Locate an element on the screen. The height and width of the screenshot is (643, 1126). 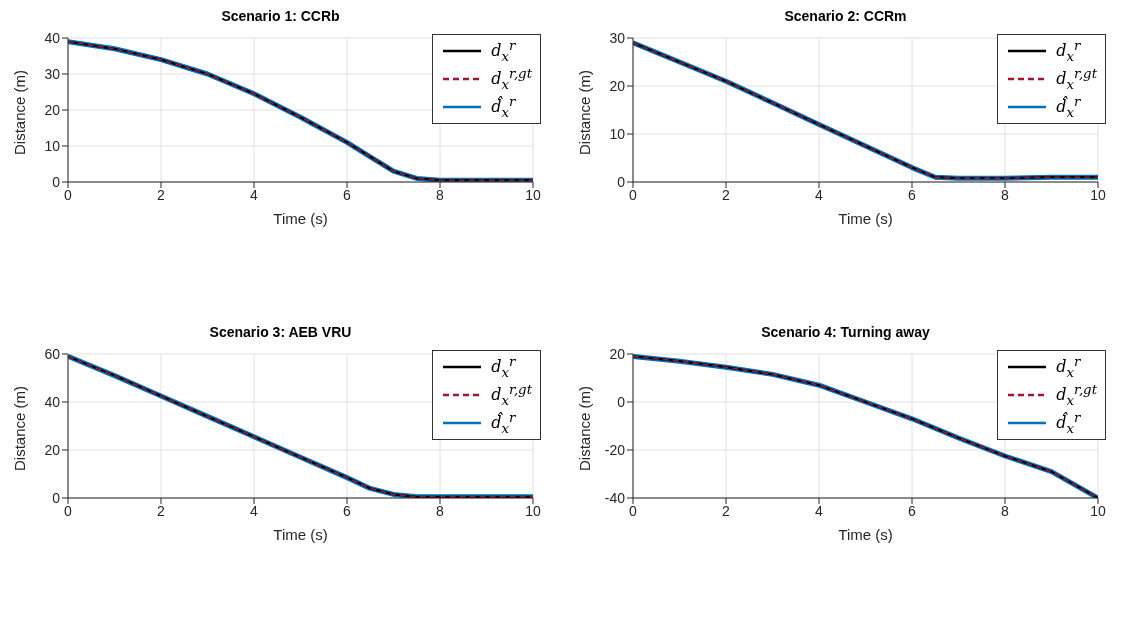
chart-title: Scenario 4: Turning away is located at coordinates (845, 333).